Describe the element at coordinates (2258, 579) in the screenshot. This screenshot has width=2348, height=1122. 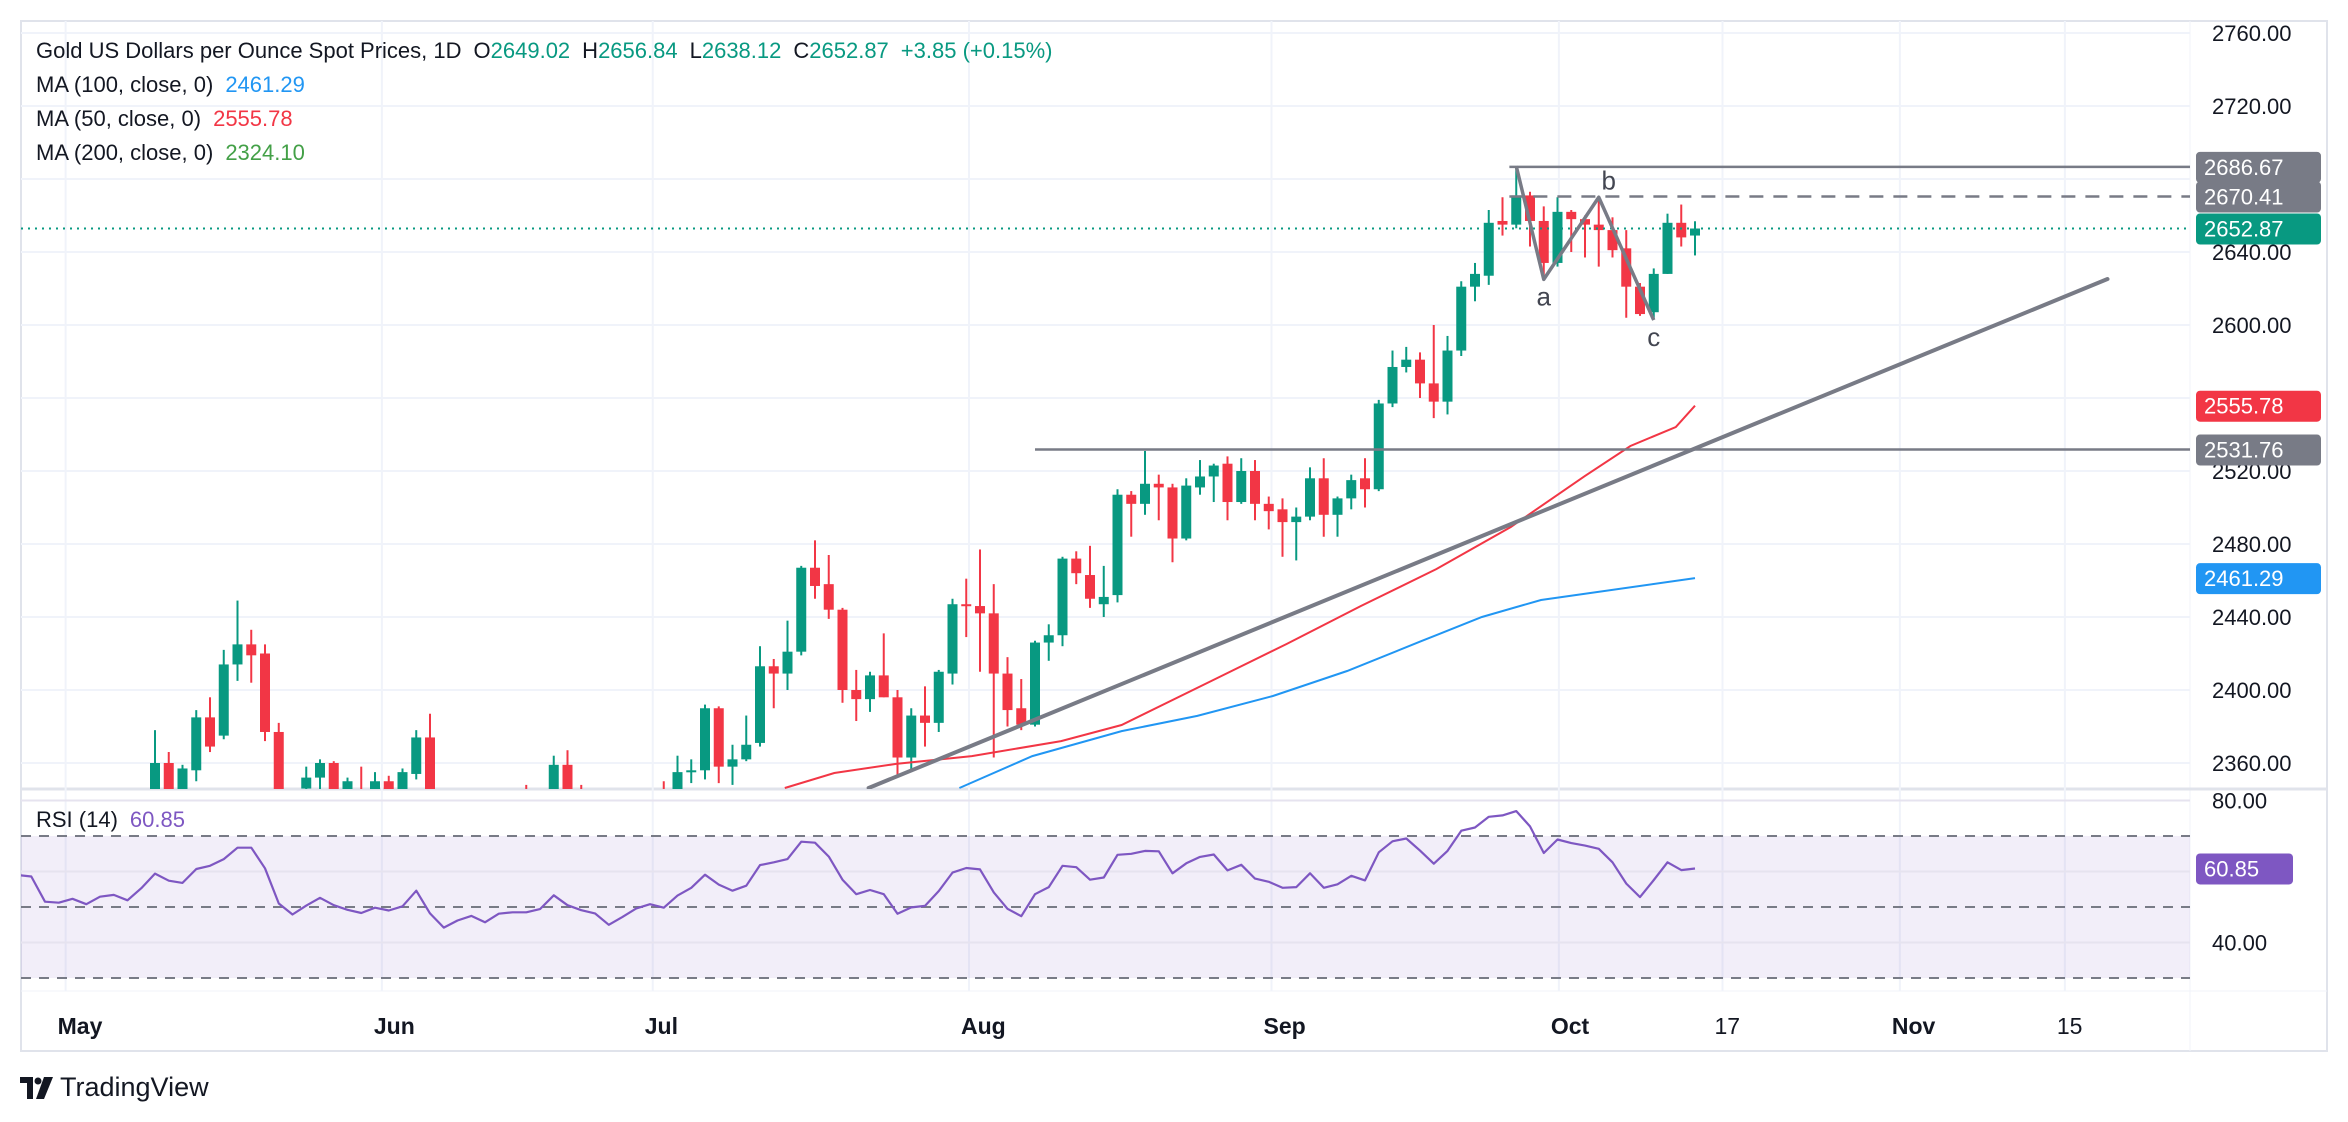
I see `ma-badge: 2461.29` at that location.